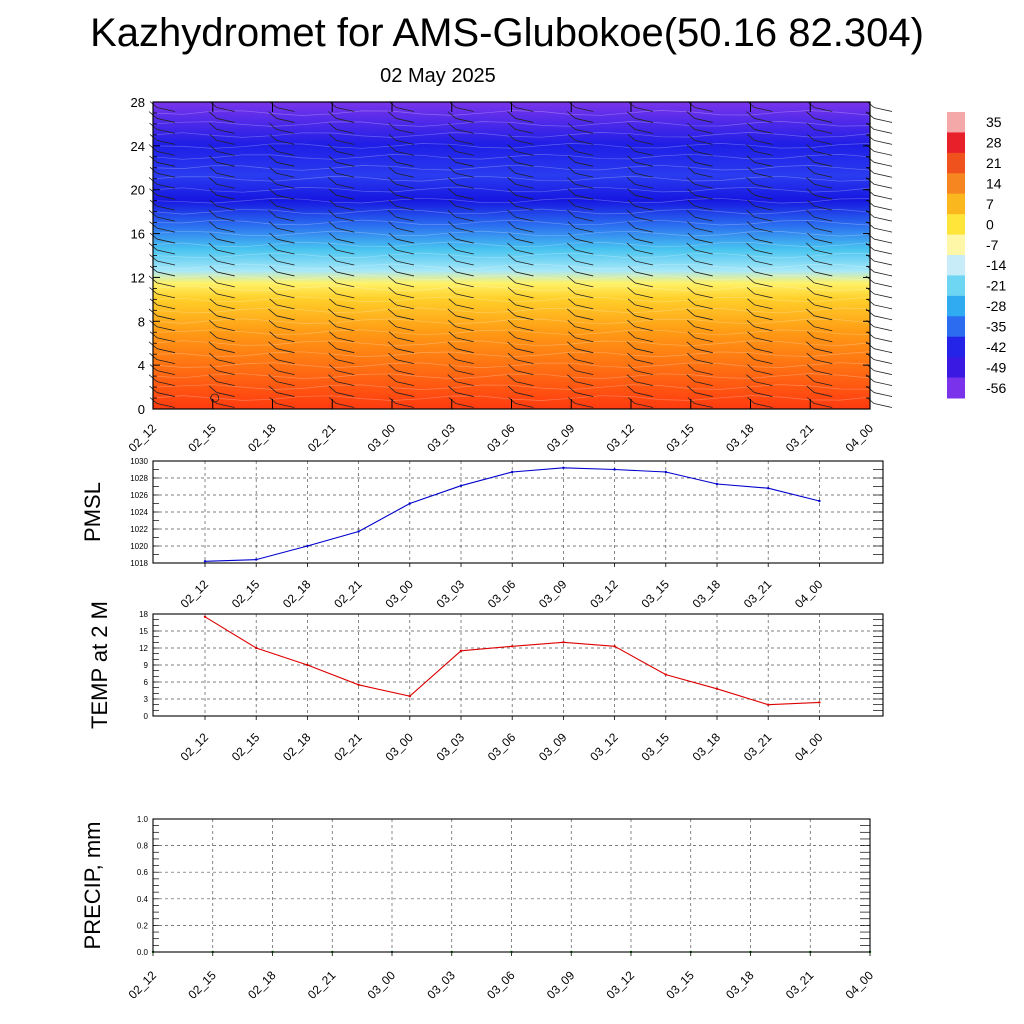 The height and width of the screenshot is (1024, 1024). Describe the element at coordinates (143, 648) in the screenshot. I see `y-tick-label: 12` at that location.